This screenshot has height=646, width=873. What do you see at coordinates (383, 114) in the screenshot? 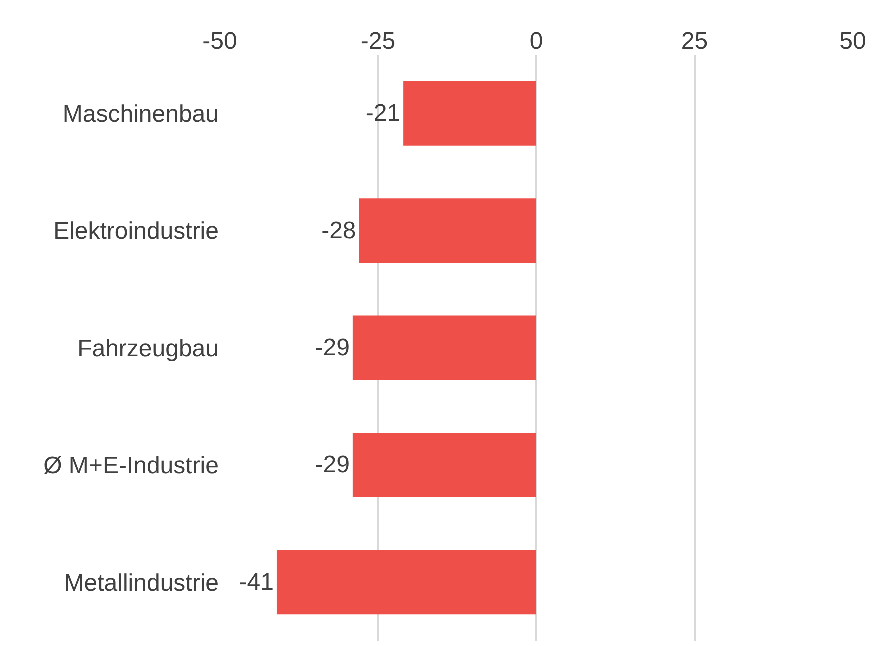
I see `data-label: -21` at bounding box center [383, 114].